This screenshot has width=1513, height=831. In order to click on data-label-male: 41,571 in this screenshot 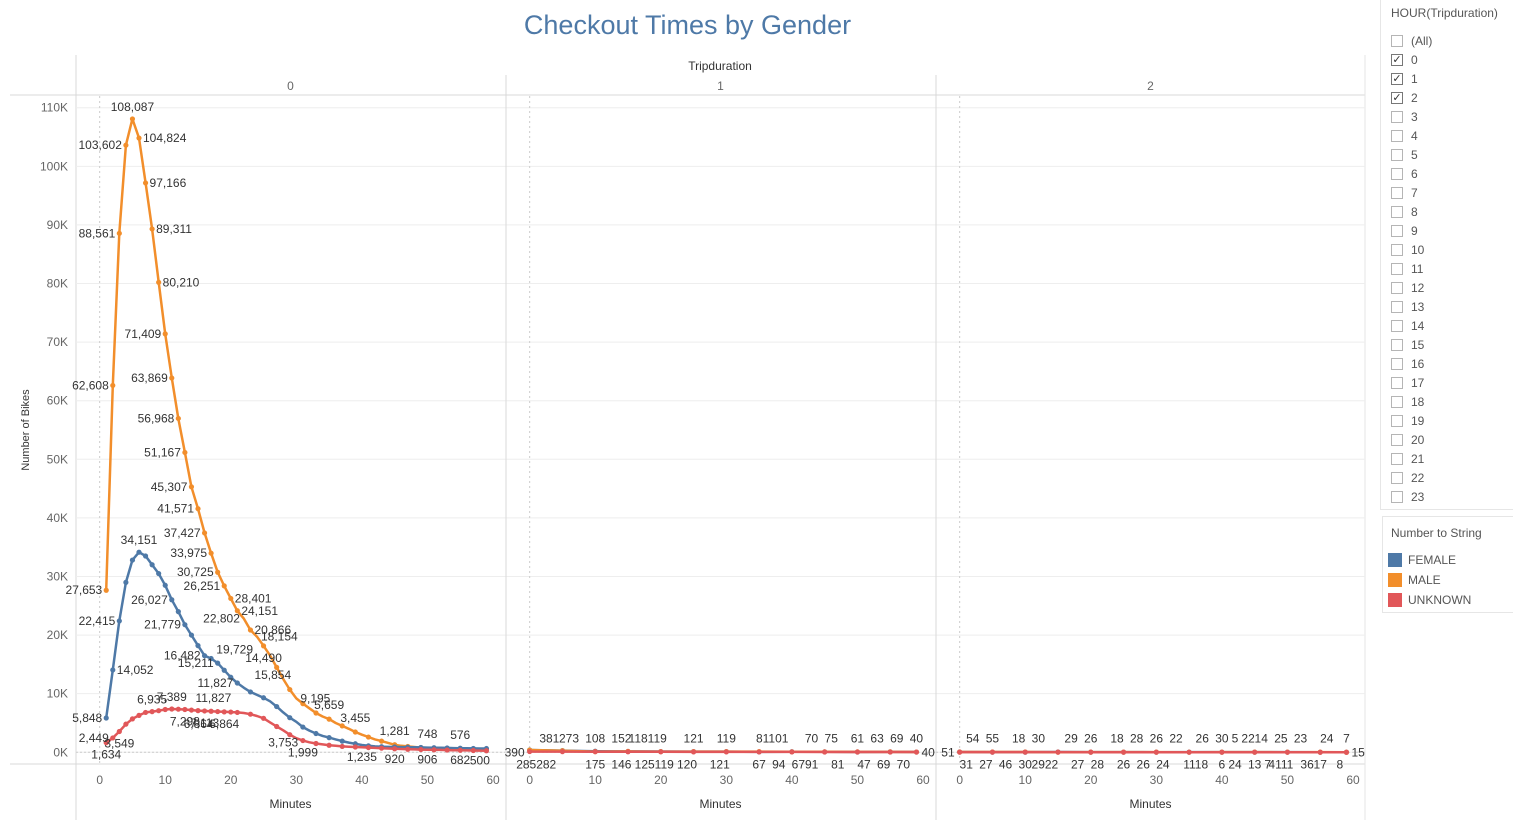, I will do `click(175, 509)`.